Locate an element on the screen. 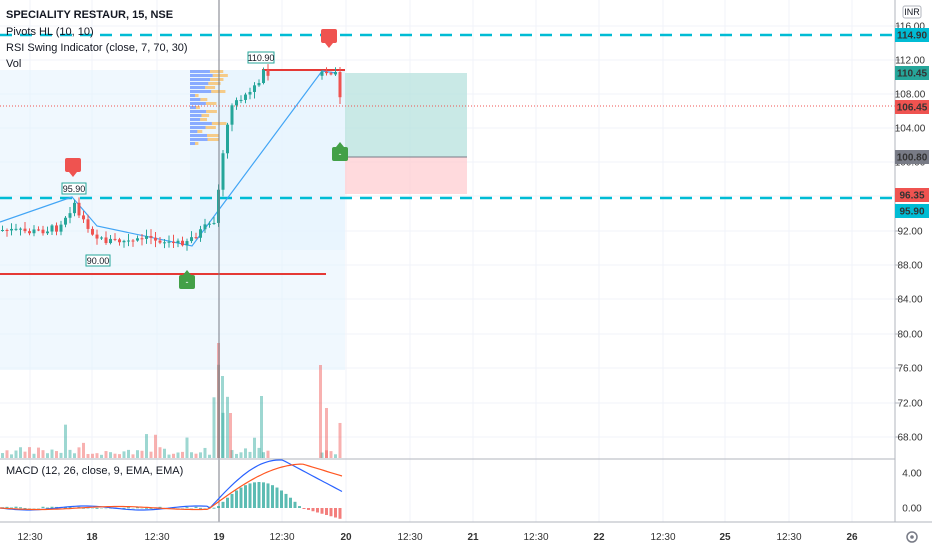 This screenshot has height=550, width=932. svg-text: 90.00 is located at coordinates (98, 261).